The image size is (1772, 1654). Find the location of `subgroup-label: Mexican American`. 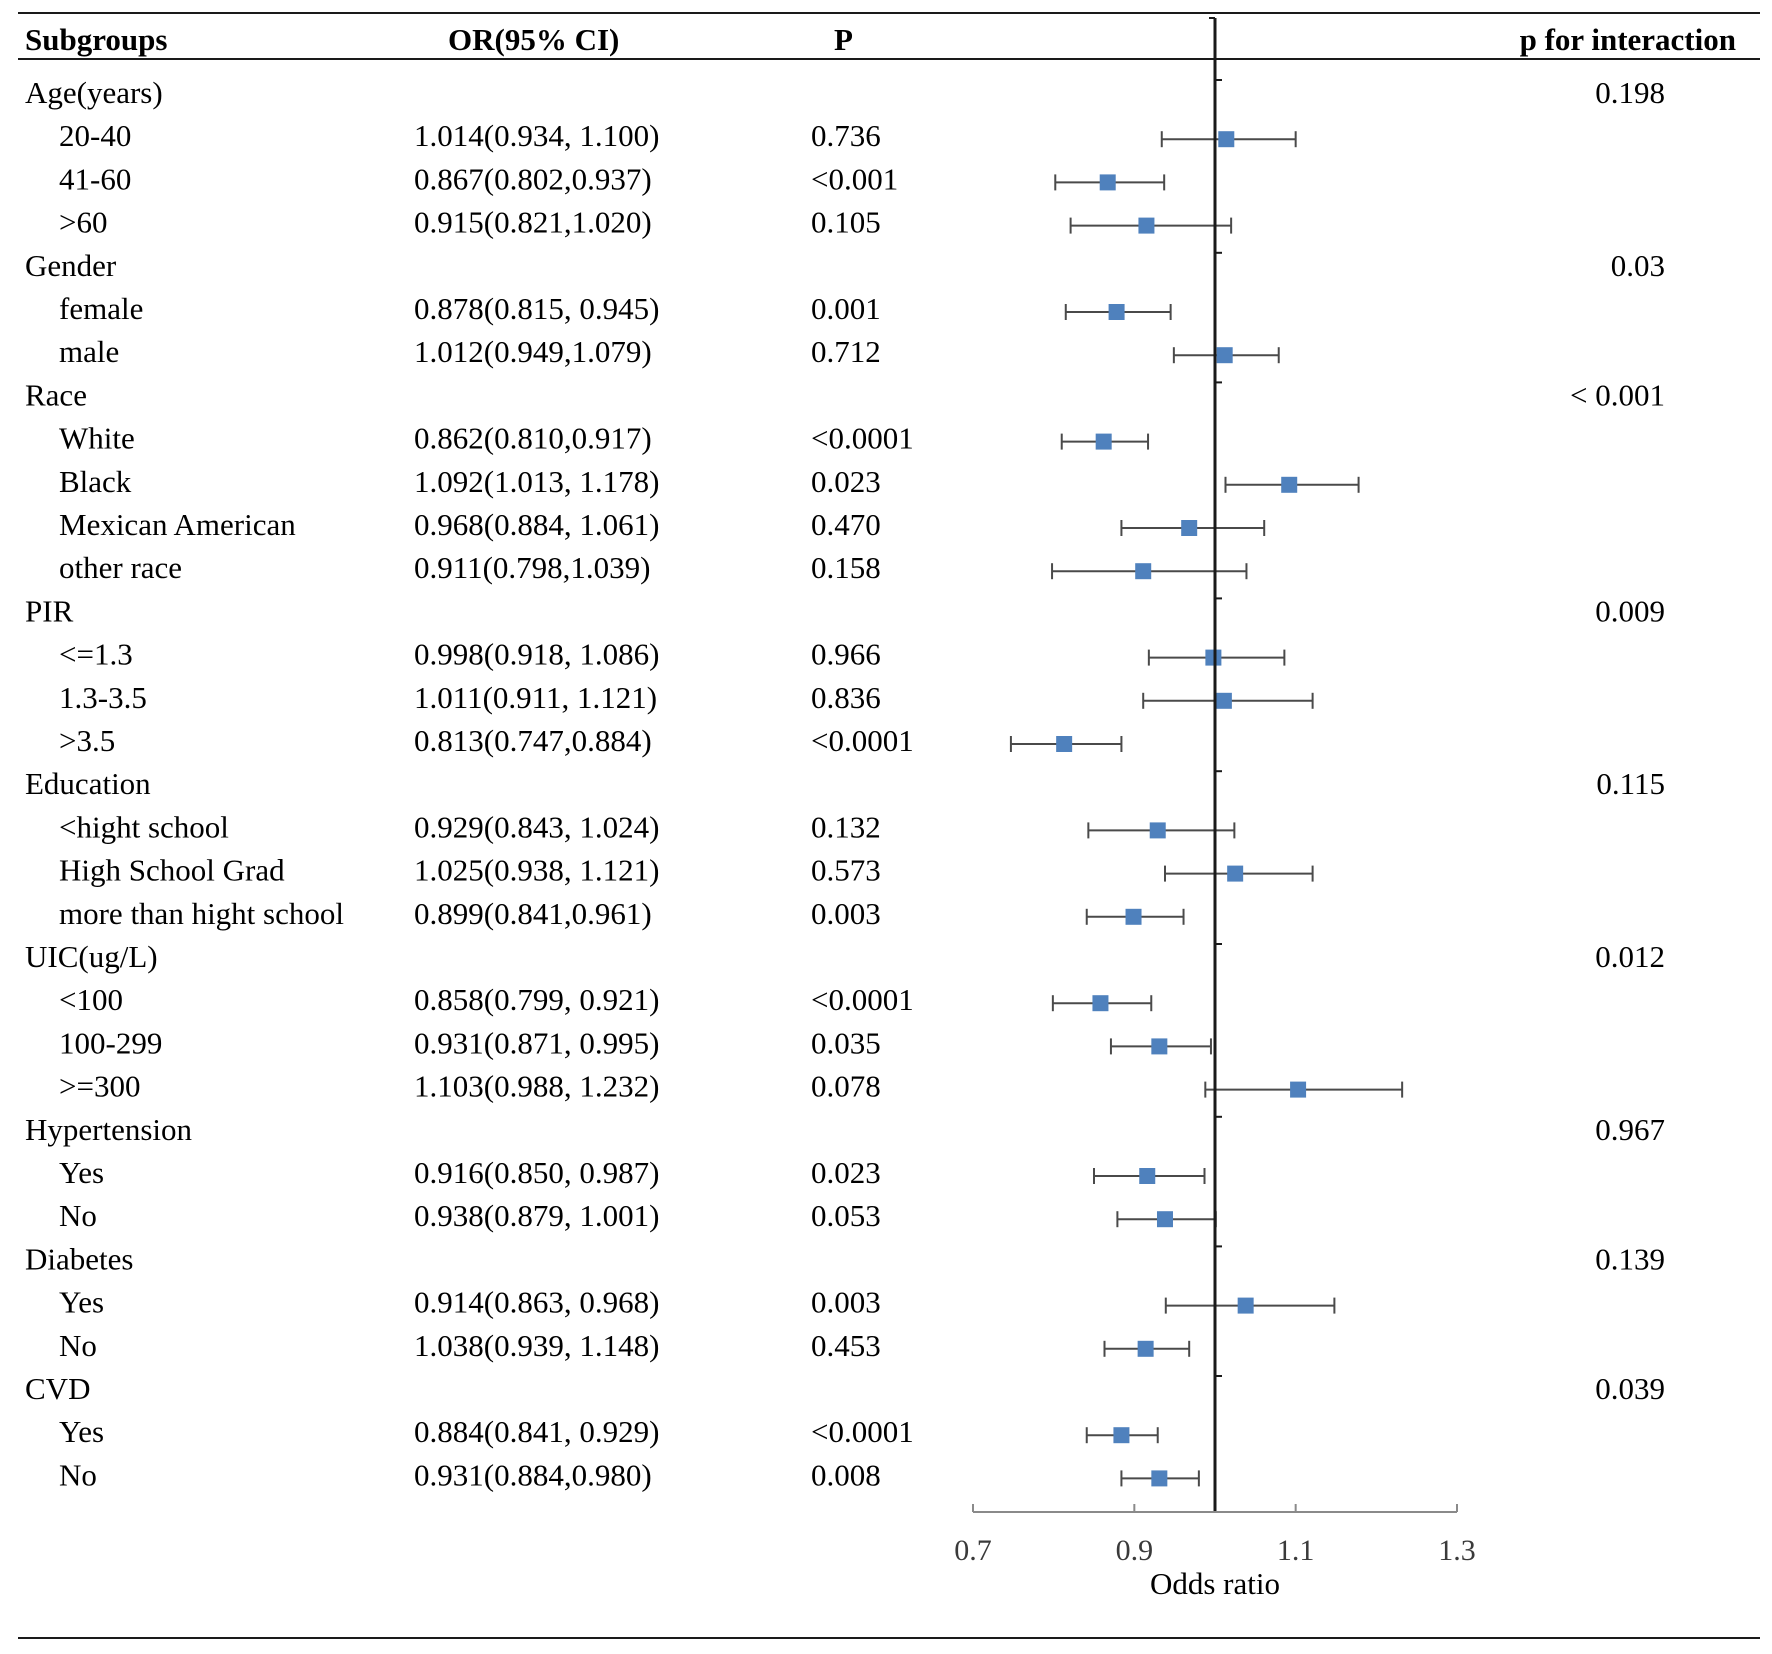

subgroup-label: Mexican American is located at coordinates (177, 524).